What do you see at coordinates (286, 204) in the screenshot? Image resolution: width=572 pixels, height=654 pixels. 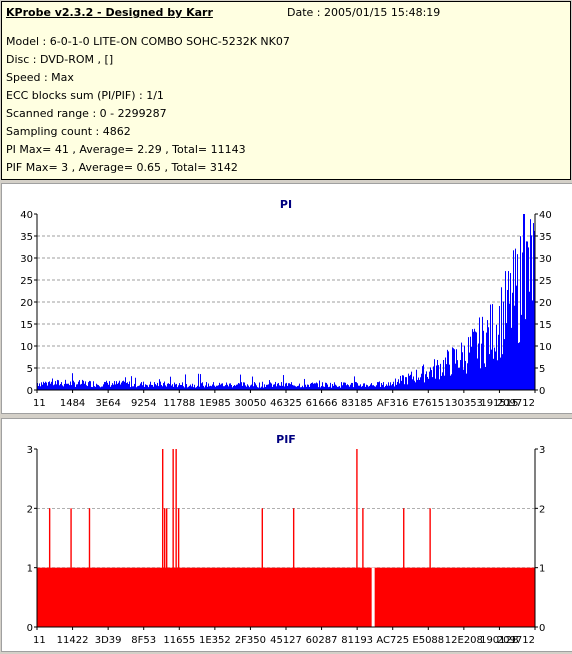 I see `chart-title: PI` at bounding box center [286, 204].